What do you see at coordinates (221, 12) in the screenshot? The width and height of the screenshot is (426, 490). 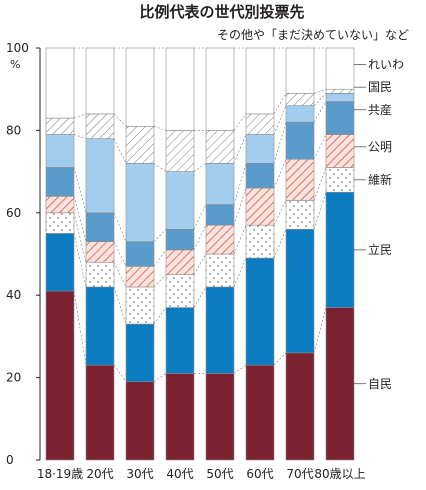 I see `chart-title: 比例代表の世代別投票先` at bounding box center [221, 12].